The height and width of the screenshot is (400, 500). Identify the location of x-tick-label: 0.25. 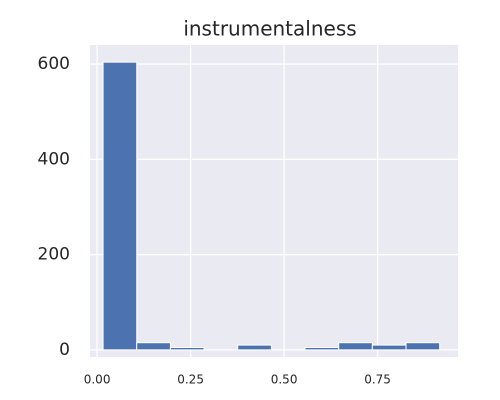
(190, 380).